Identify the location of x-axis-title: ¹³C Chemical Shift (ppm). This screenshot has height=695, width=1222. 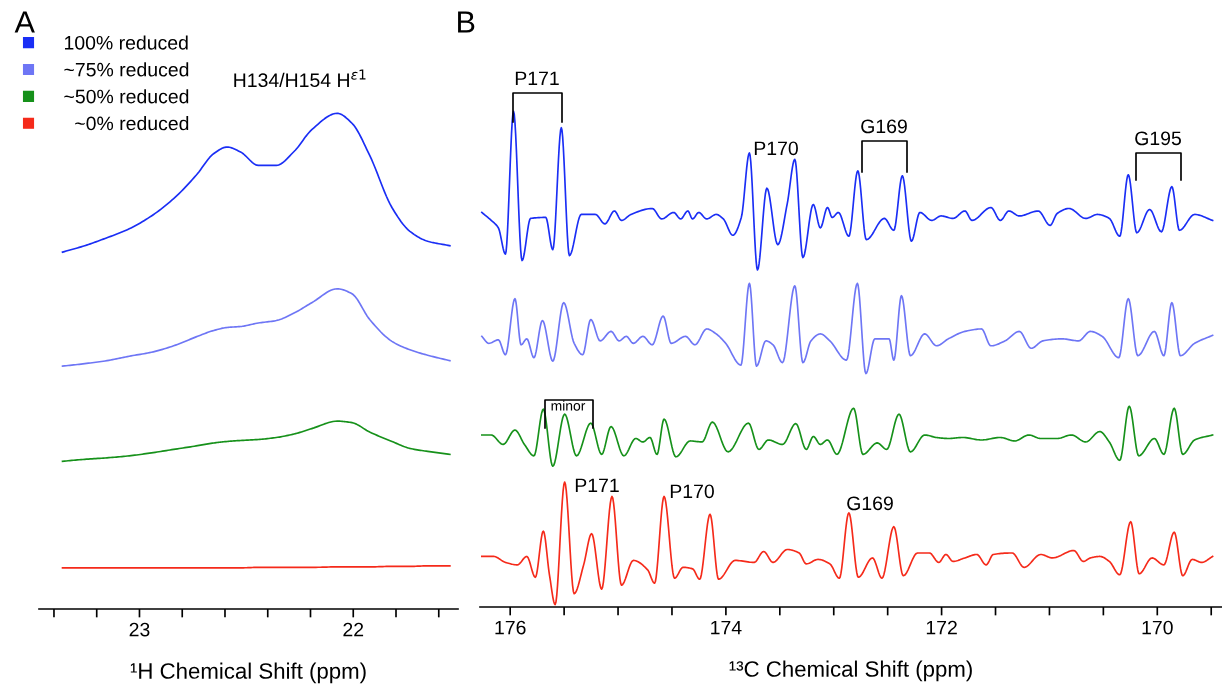
(850, 671).